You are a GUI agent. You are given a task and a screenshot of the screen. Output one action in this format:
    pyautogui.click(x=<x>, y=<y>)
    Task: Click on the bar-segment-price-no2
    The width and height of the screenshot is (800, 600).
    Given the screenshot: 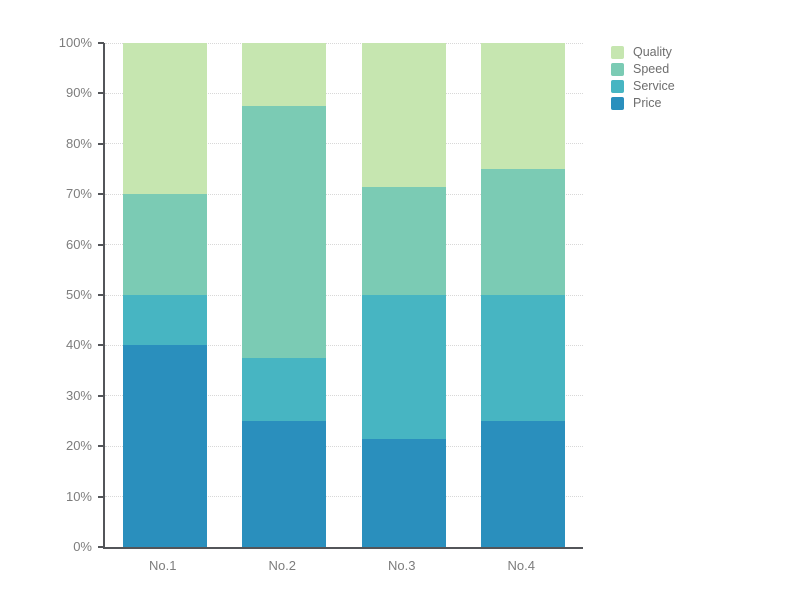 What is the action you would take?
    pyautogui.click(x=284, y=484)
    